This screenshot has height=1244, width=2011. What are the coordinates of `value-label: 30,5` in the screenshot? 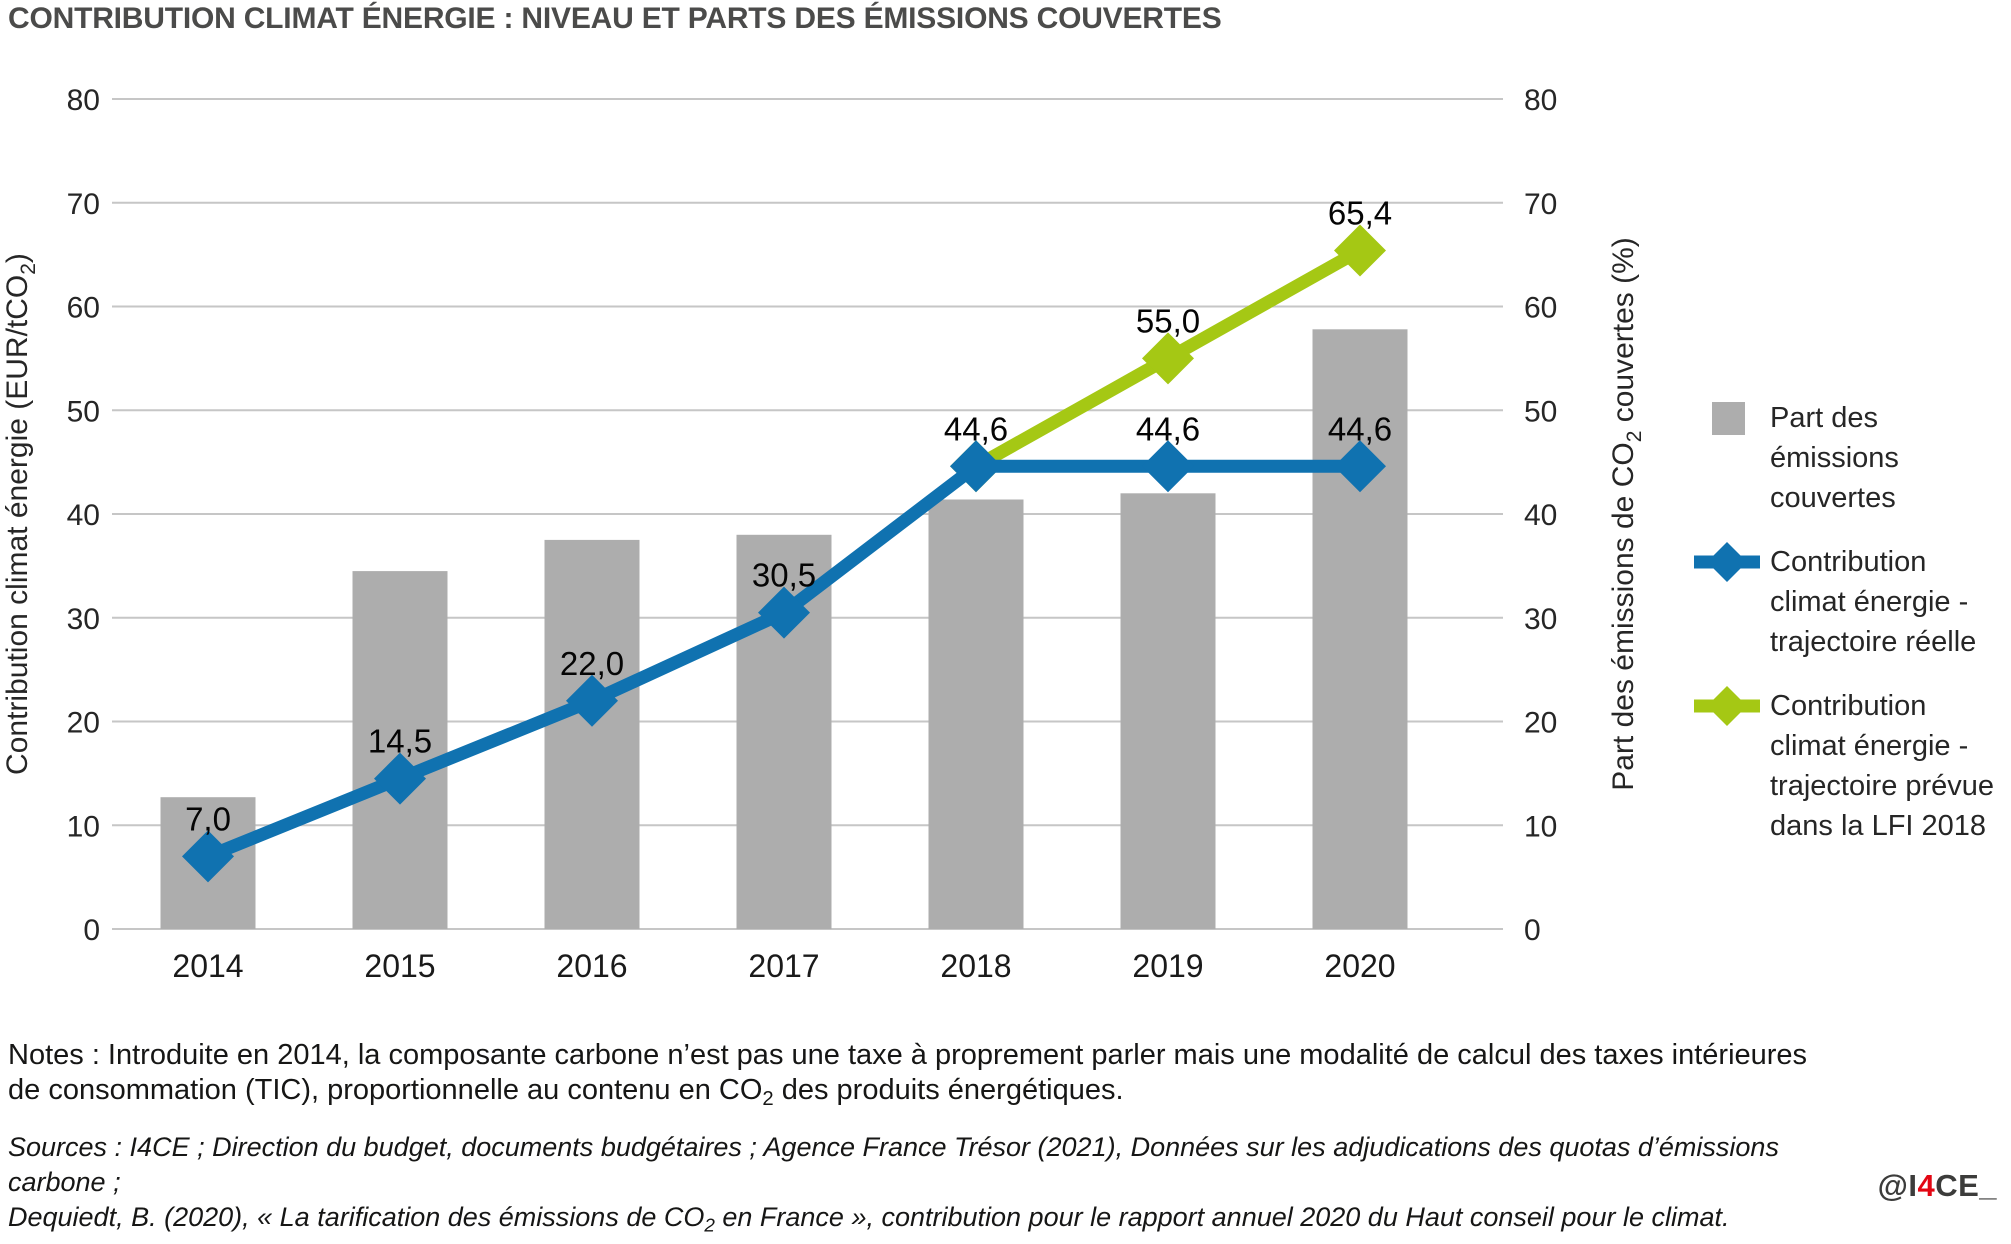 It's located at (784, 575).